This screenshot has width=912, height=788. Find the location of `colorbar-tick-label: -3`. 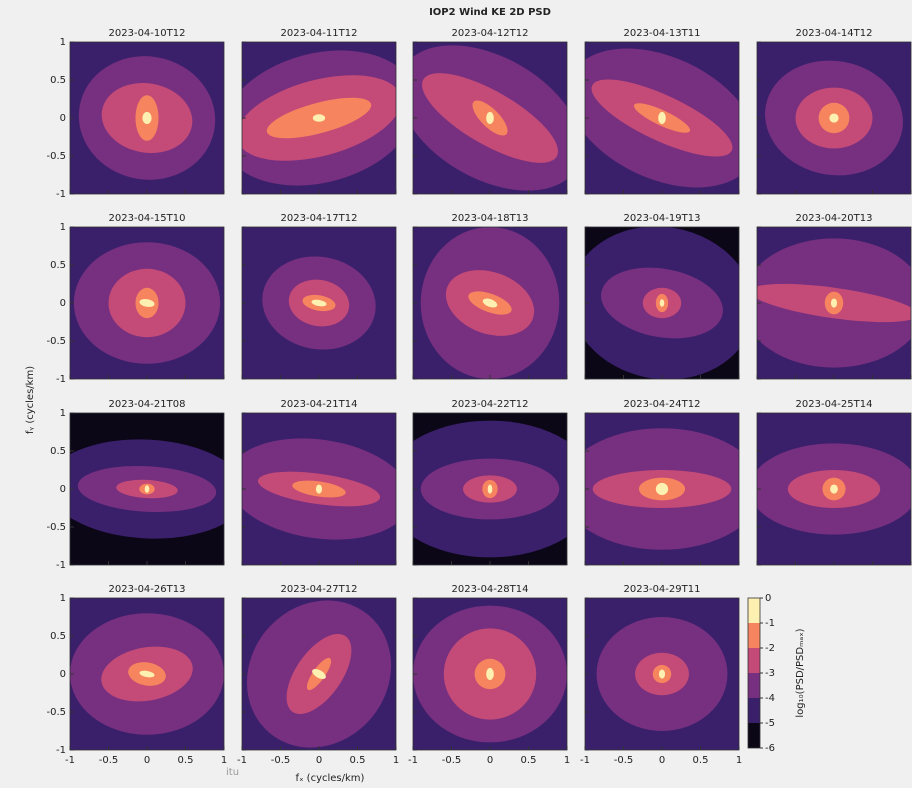

colorbar-tick-label: -3 is located at coordinates (770, 673).